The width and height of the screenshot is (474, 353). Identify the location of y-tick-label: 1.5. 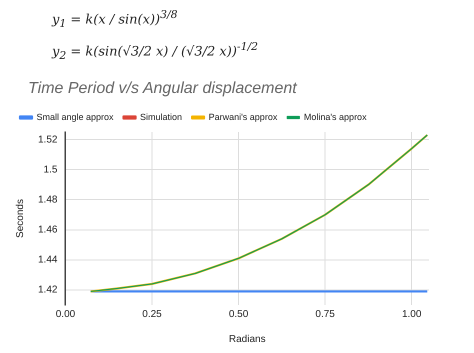
(51, 170).